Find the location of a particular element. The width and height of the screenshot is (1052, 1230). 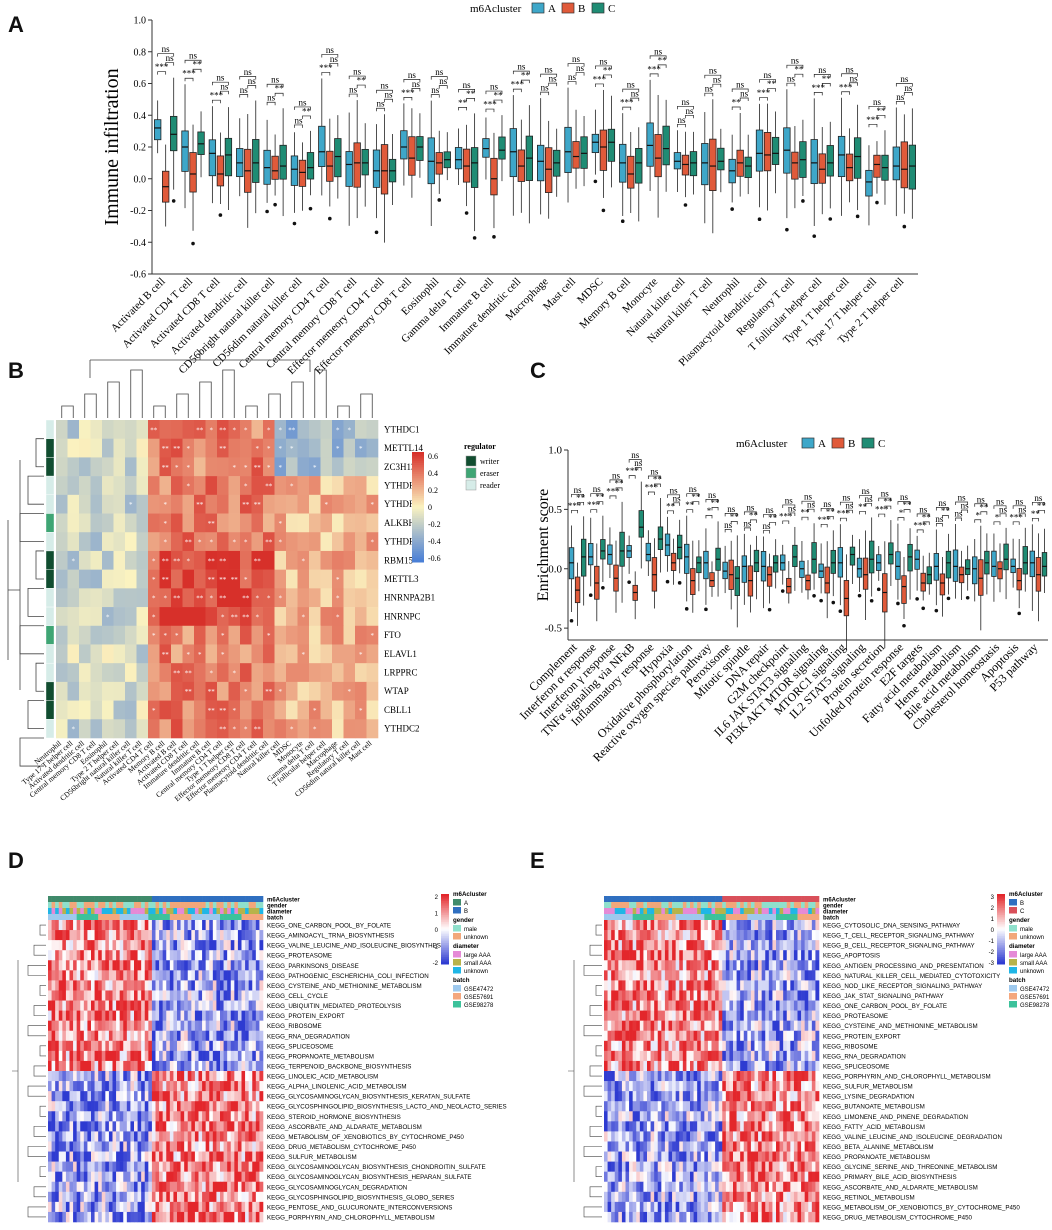

kegg-row-dendrogram is located at coordinates (36, 1212).